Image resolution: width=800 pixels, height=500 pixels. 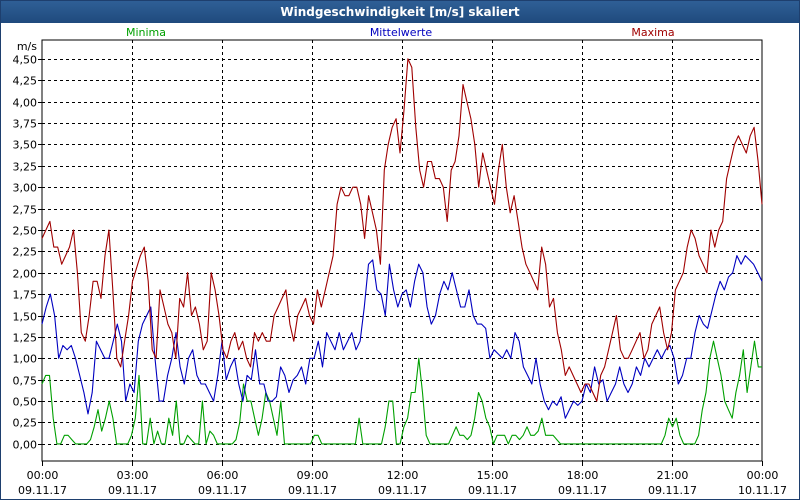 What do you see at coordinates (762, 490) in the screenshot?
I see `x-tick-date: 10.11.17` at bounding box center [762, 490].